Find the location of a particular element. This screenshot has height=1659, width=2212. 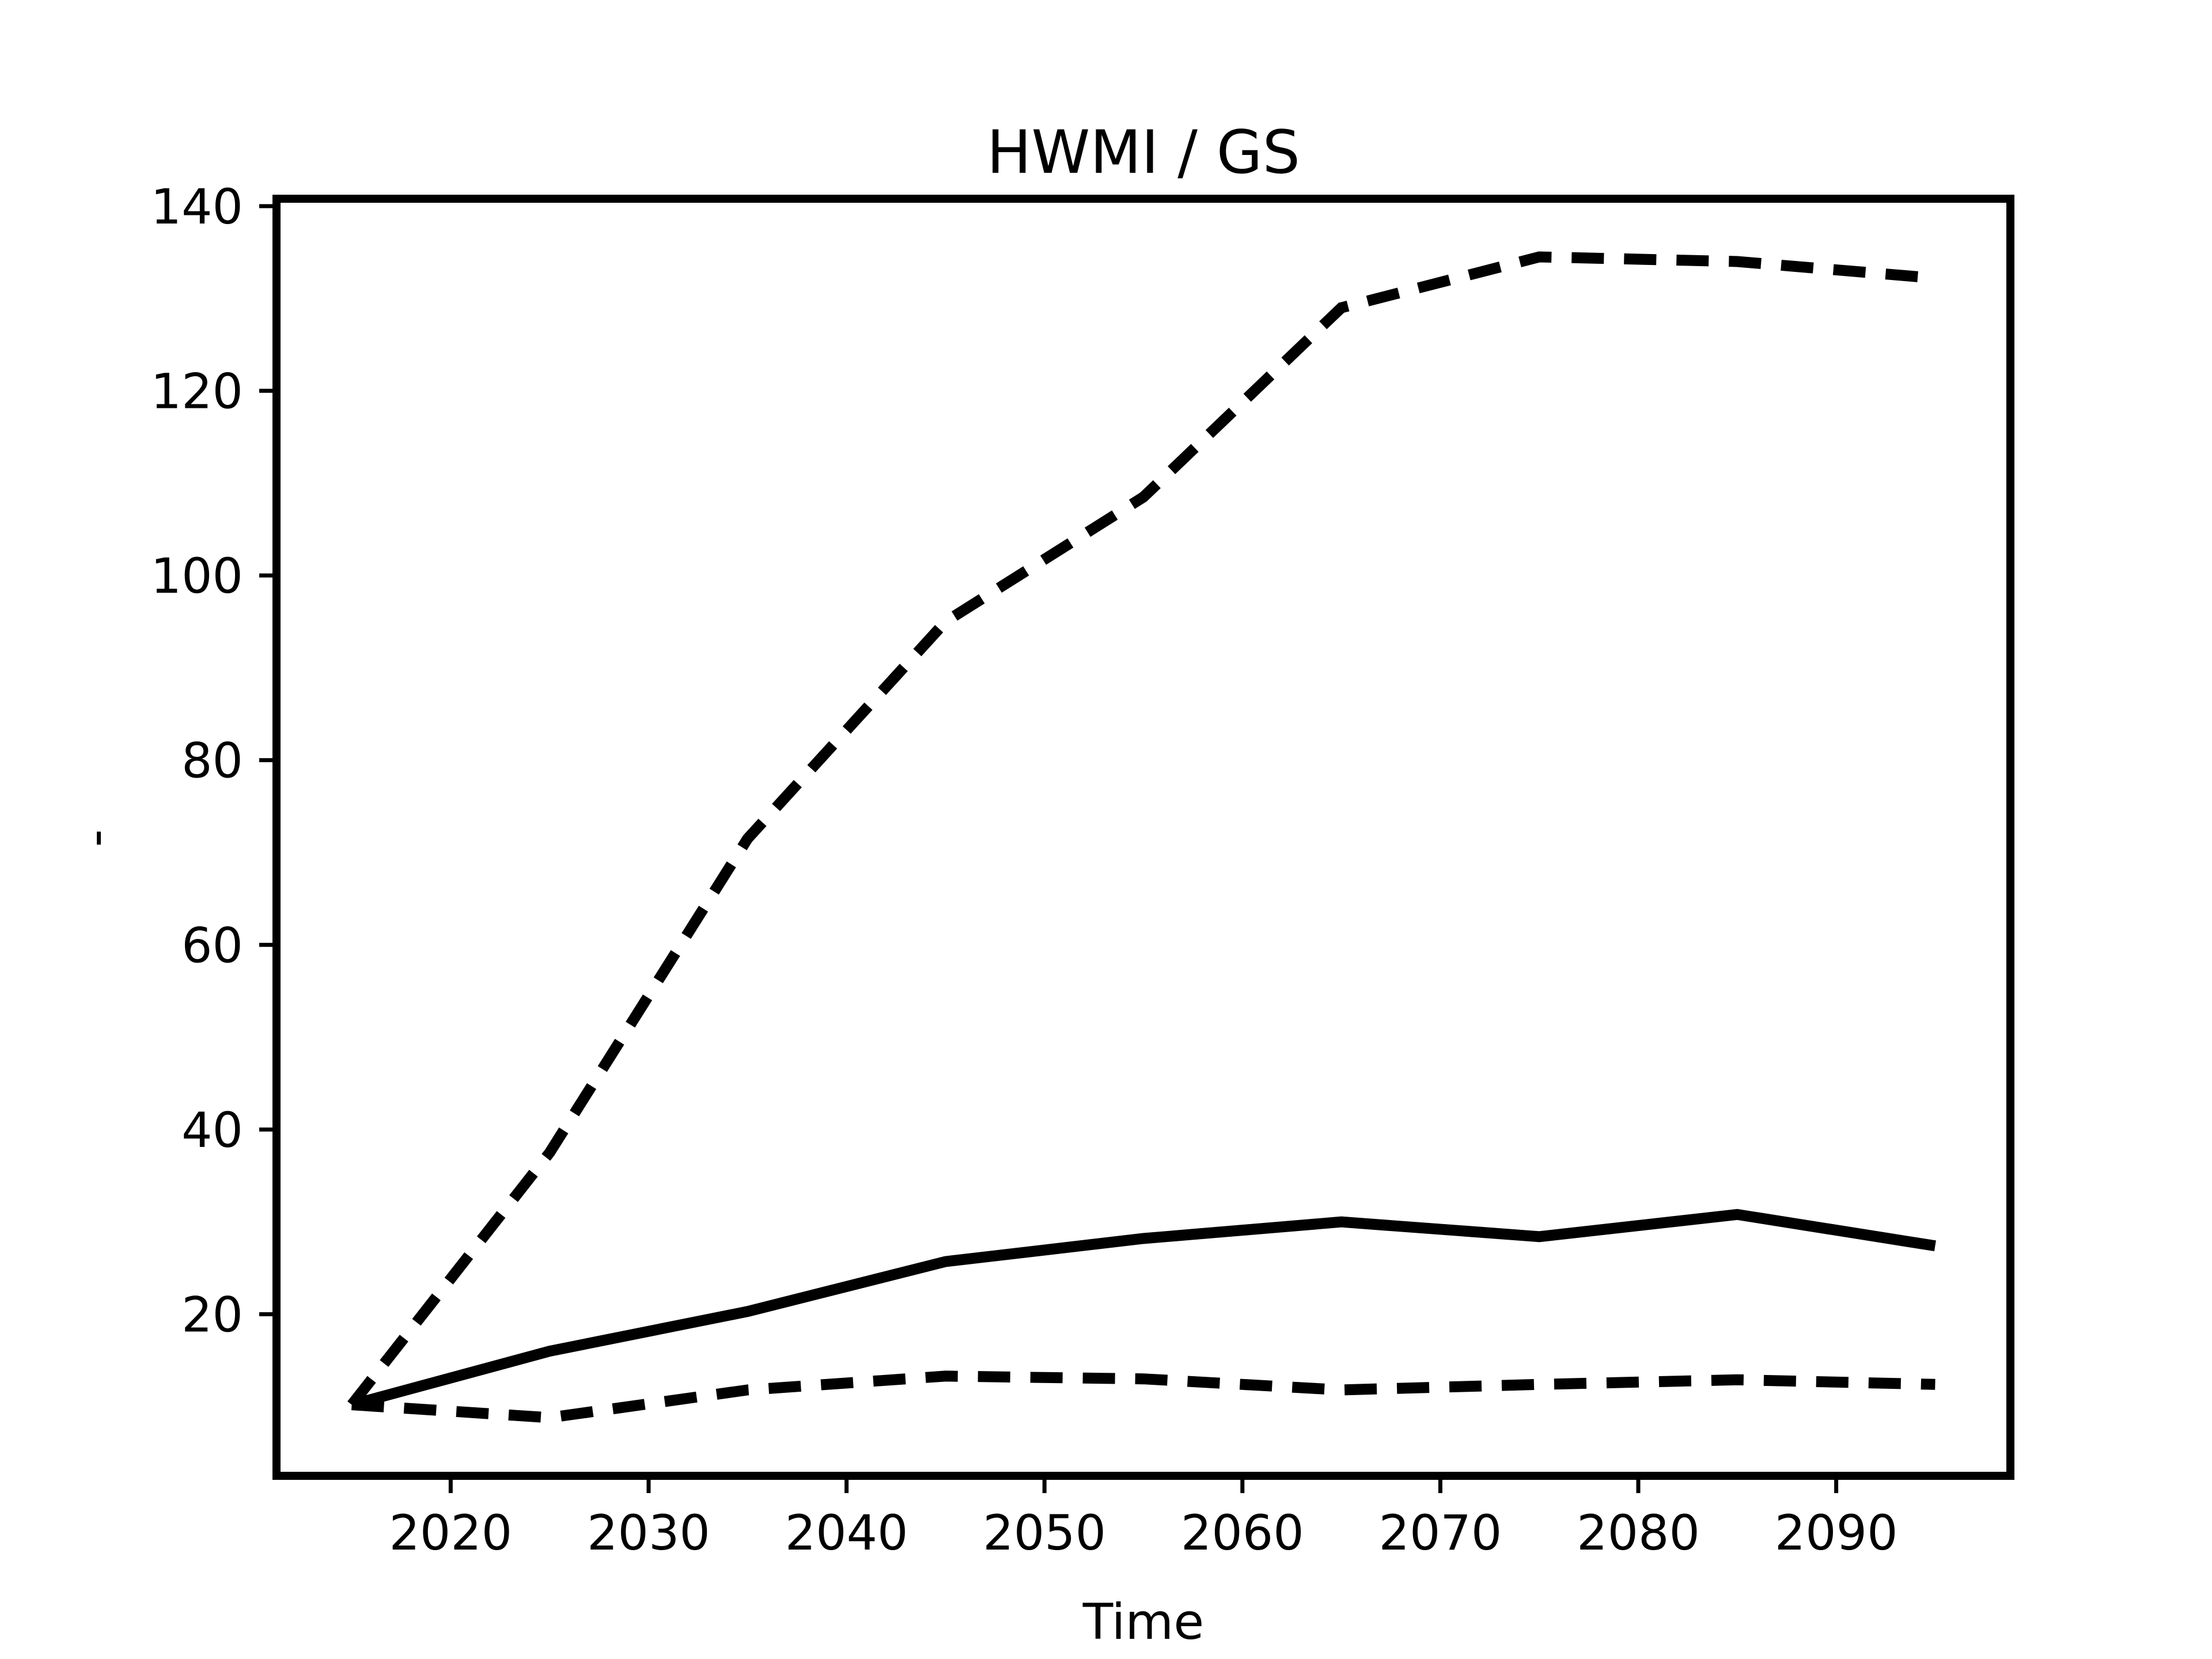

y-axis-ticks: 20 40 60 80 100 120 140 is located at coordinates (213, 761).